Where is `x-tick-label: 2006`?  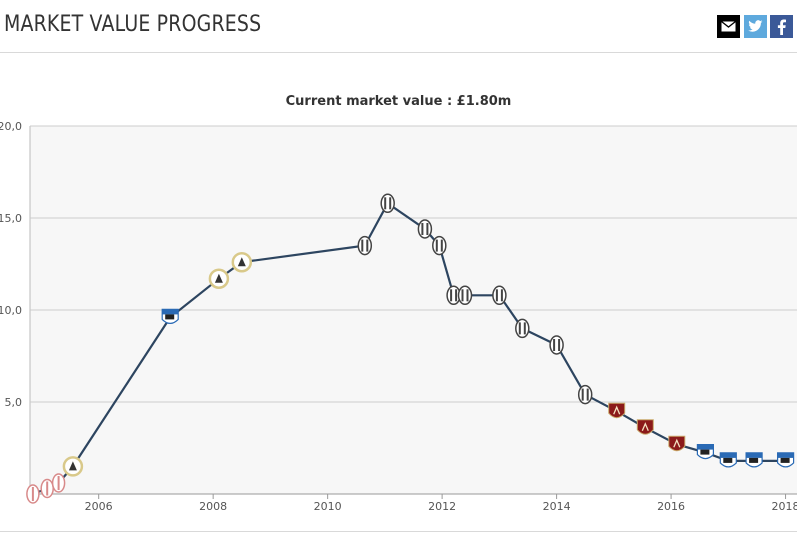 x-tick-label: 2006 is located at coordinates (99, 506).